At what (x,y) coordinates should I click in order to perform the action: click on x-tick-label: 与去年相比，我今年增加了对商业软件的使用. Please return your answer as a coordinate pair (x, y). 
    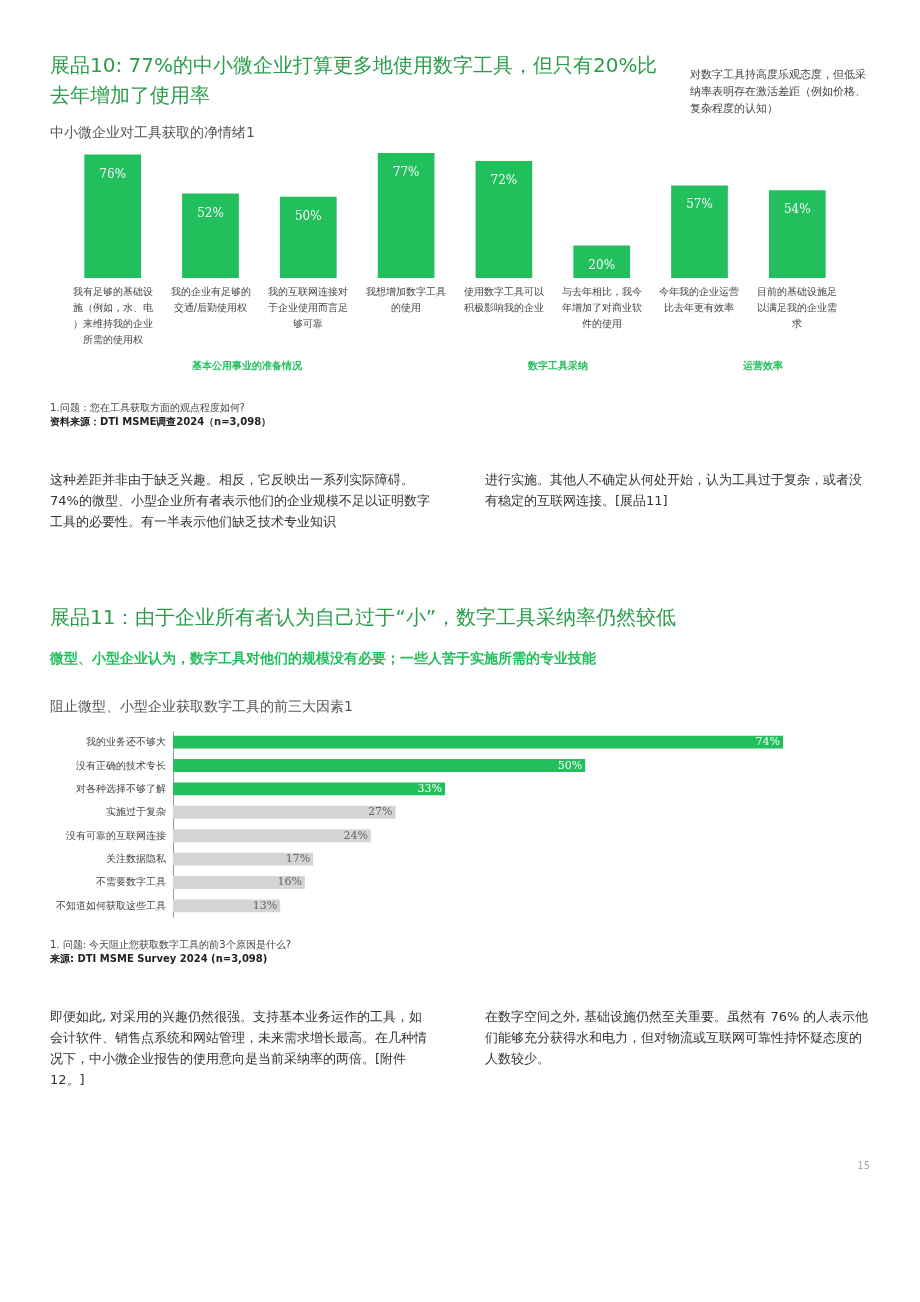
    Looking at the image, I should click on (601, 307).